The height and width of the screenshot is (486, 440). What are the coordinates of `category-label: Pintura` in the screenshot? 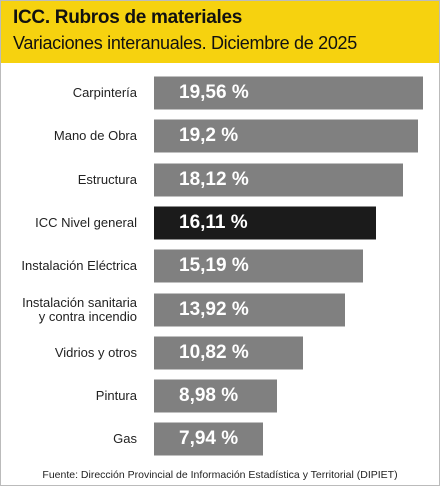 It's located at (116, 396).